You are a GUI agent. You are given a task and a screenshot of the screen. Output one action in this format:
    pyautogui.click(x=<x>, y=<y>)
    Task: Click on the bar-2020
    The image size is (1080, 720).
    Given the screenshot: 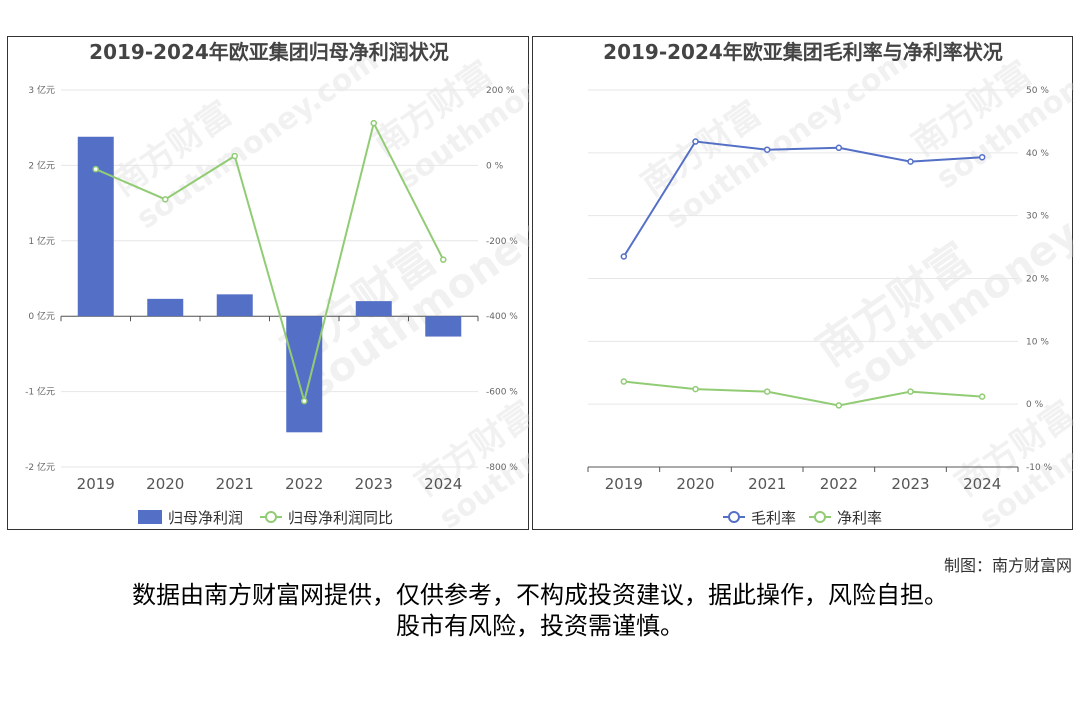 What is the action you would take?
    pyautogui.click(x=165, y=307)
    